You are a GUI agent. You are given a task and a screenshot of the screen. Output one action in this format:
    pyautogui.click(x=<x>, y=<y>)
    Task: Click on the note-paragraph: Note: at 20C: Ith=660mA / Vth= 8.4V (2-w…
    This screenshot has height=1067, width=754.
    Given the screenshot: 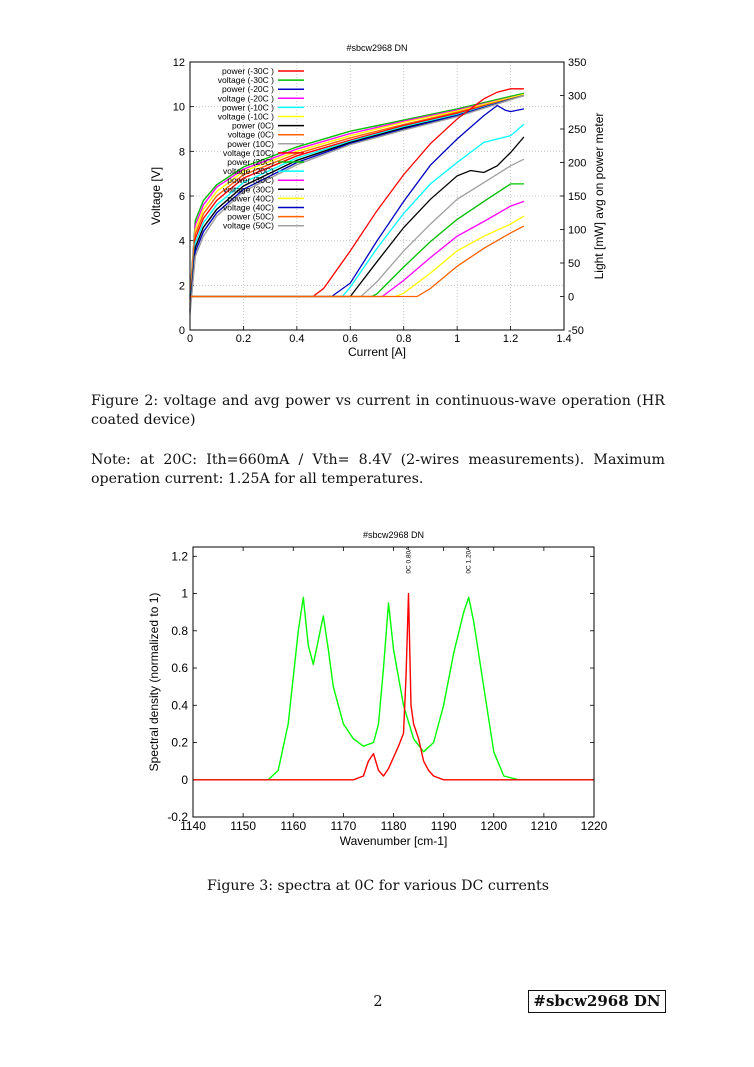 What is the action you would take?
    pyautogui.click(x=378, y=469)
    